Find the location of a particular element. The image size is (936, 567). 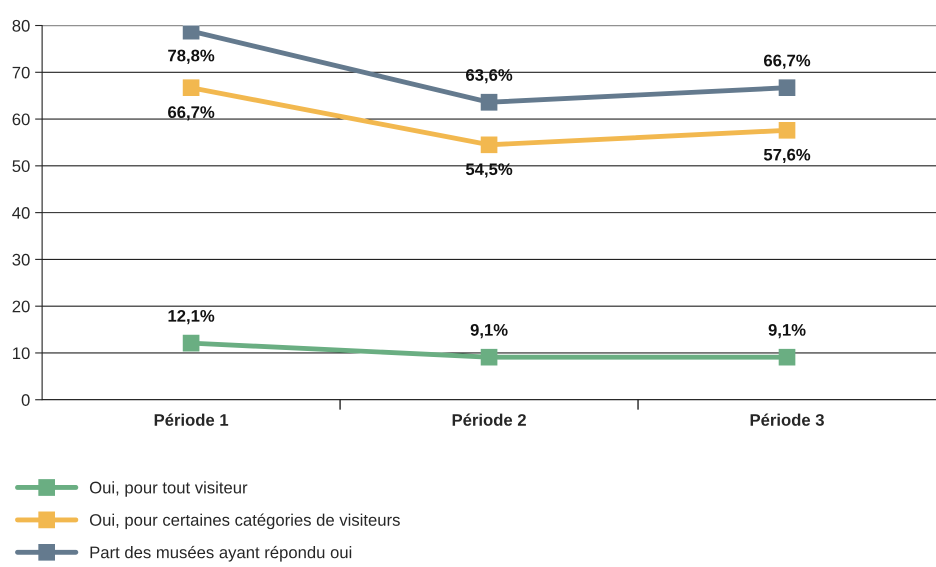

y-tick-label: 80 is located at coordinates (21, 26).